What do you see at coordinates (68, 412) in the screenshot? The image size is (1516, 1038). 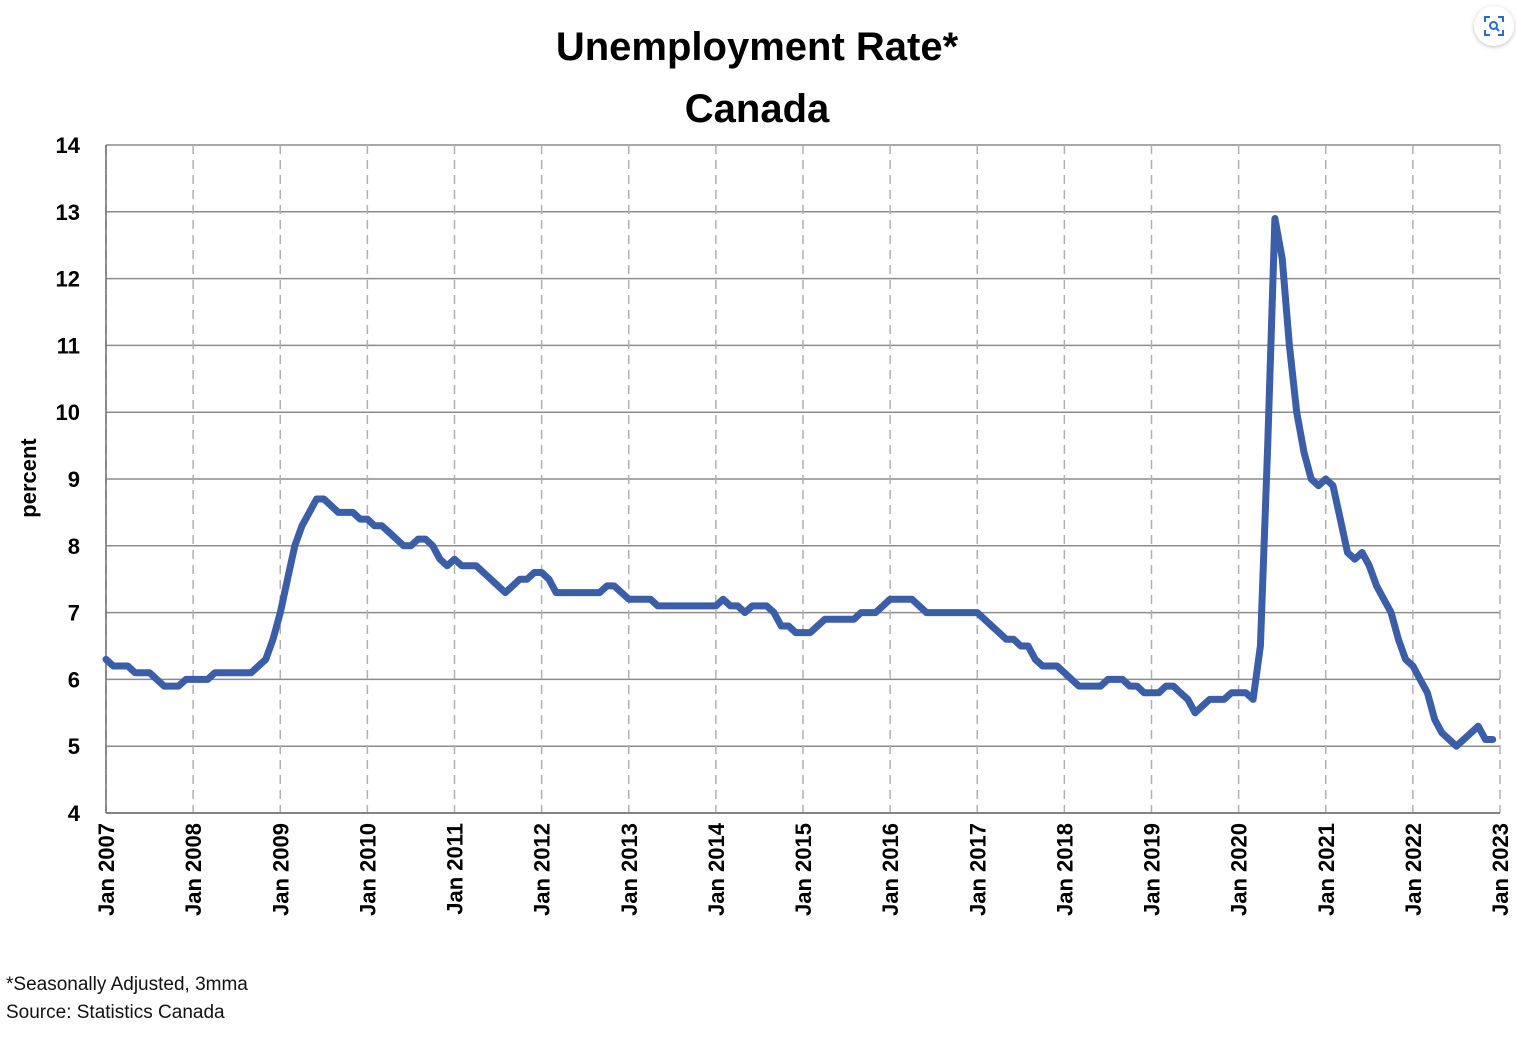 I see `y-tick-label: 10` at bounding box center [68, 412].